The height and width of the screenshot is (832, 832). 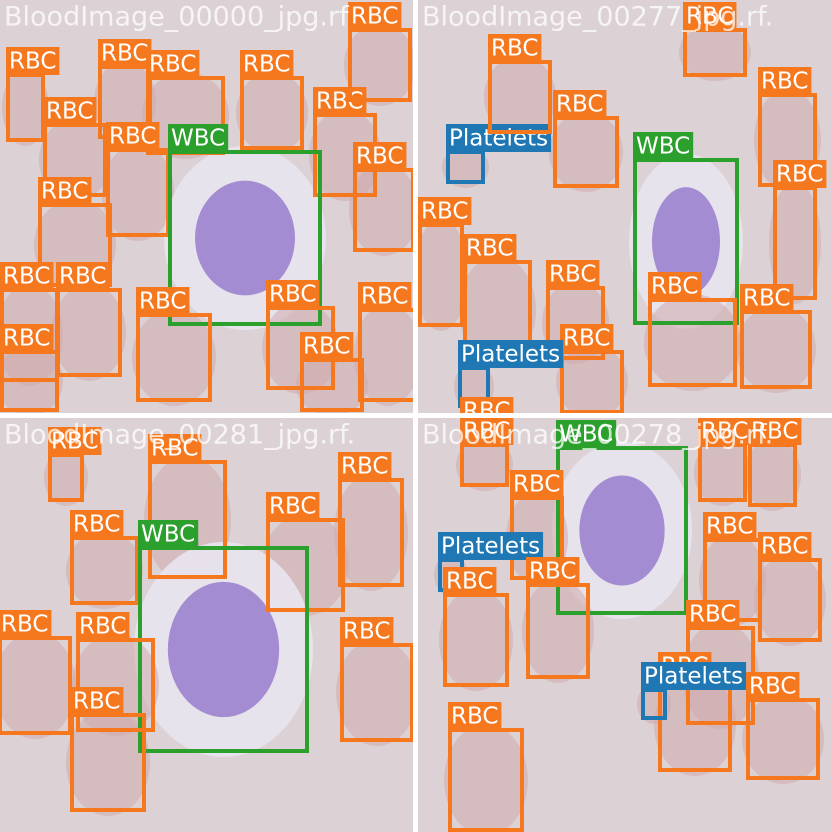 I want to click on image-title: BloodImage_00277_jpg.rf., so click(x=597, y=17).